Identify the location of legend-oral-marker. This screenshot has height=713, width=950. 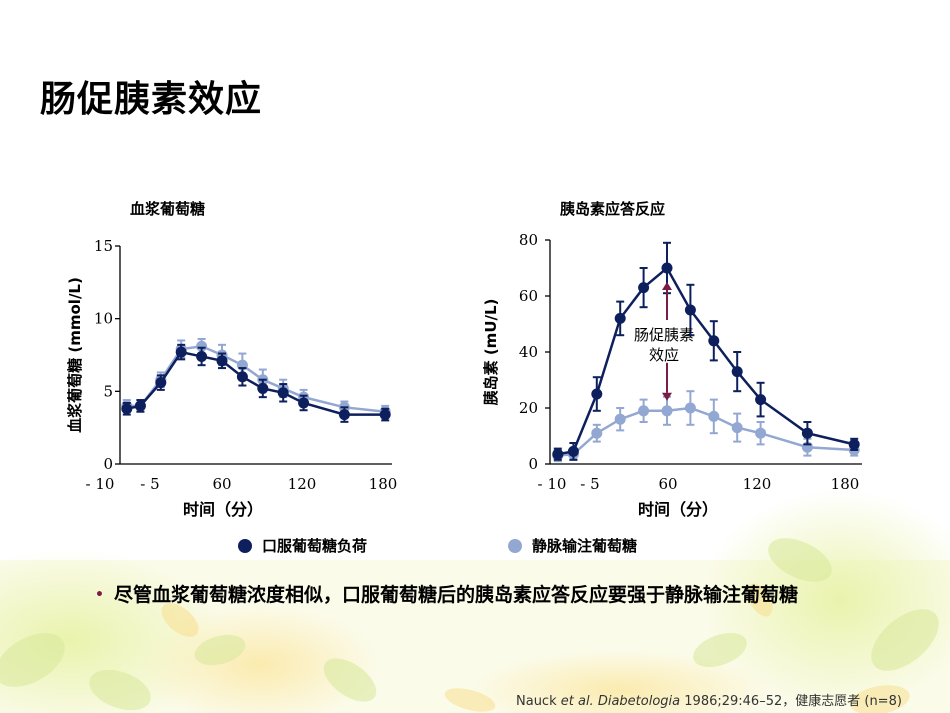
(245, 545).